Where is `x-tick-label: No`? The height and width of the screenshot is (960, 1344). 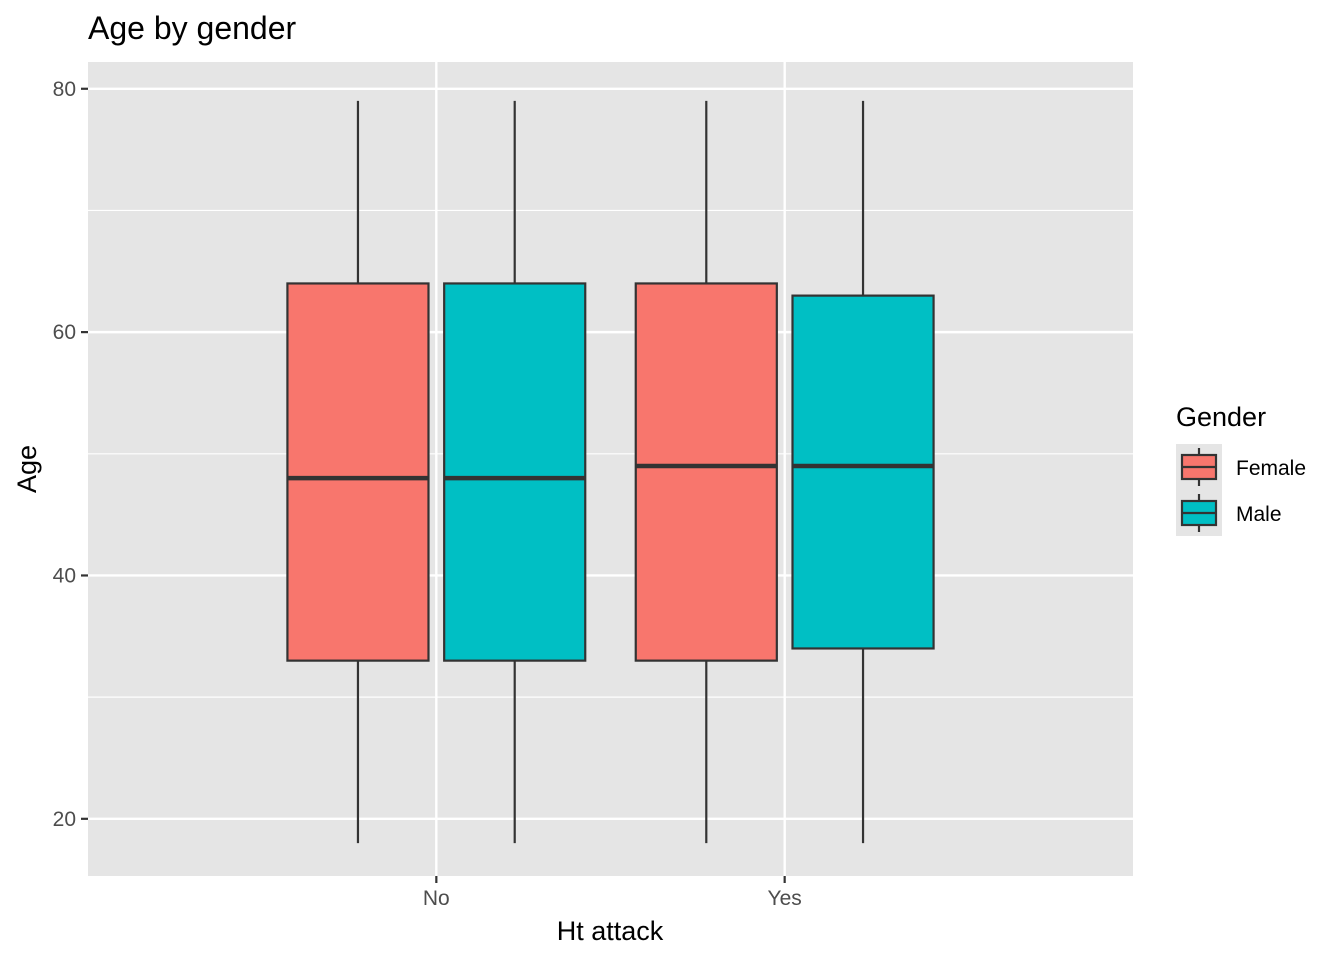 x-tick-label: No is located at coordinates (436, 898).